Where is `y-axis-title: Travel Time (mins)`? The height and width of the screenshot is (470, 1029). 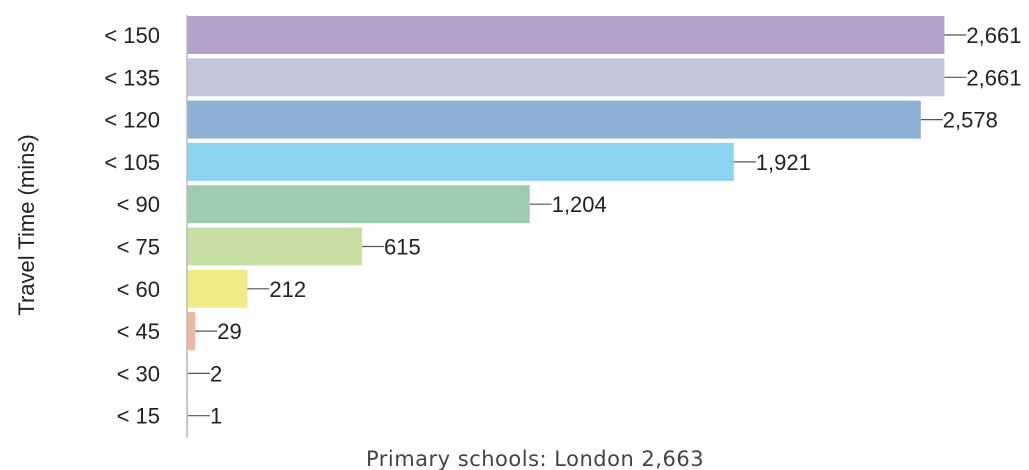
y-axis-title: Travel Time (mins) is located at coordinates (26, 224).